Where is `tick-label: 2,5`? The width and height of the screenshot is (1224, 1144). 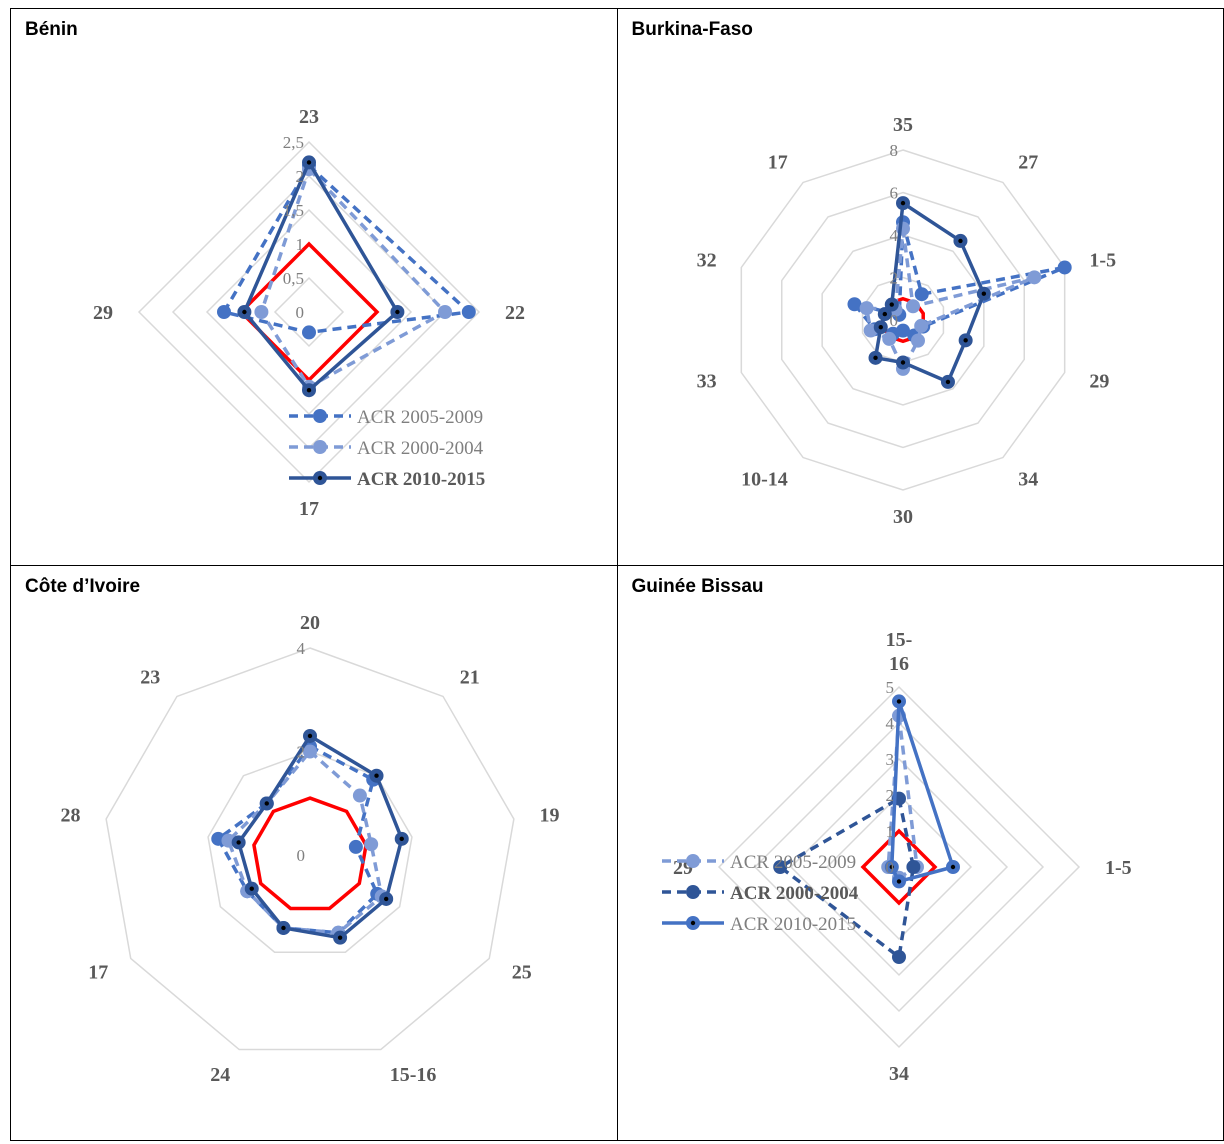
tick-label: 2,5 is located at coordinates (293, 142).